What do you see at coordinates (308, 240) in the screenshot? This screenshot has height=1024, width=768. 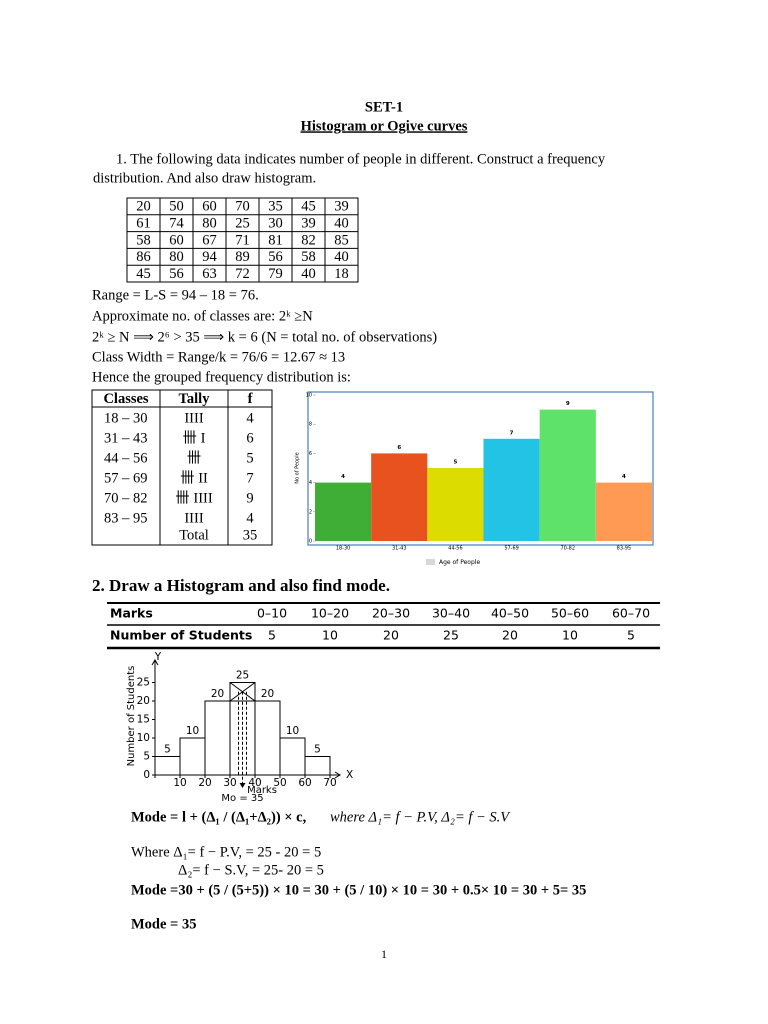 I see `table-cell: 82` at bounding box center [308, 240].